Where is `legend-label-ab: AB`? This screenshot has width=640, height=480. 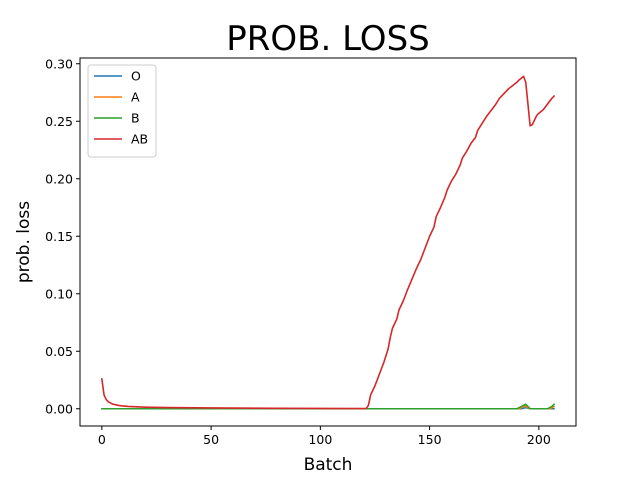
legend-label-ab: AB is located at coordinates (139, 139).